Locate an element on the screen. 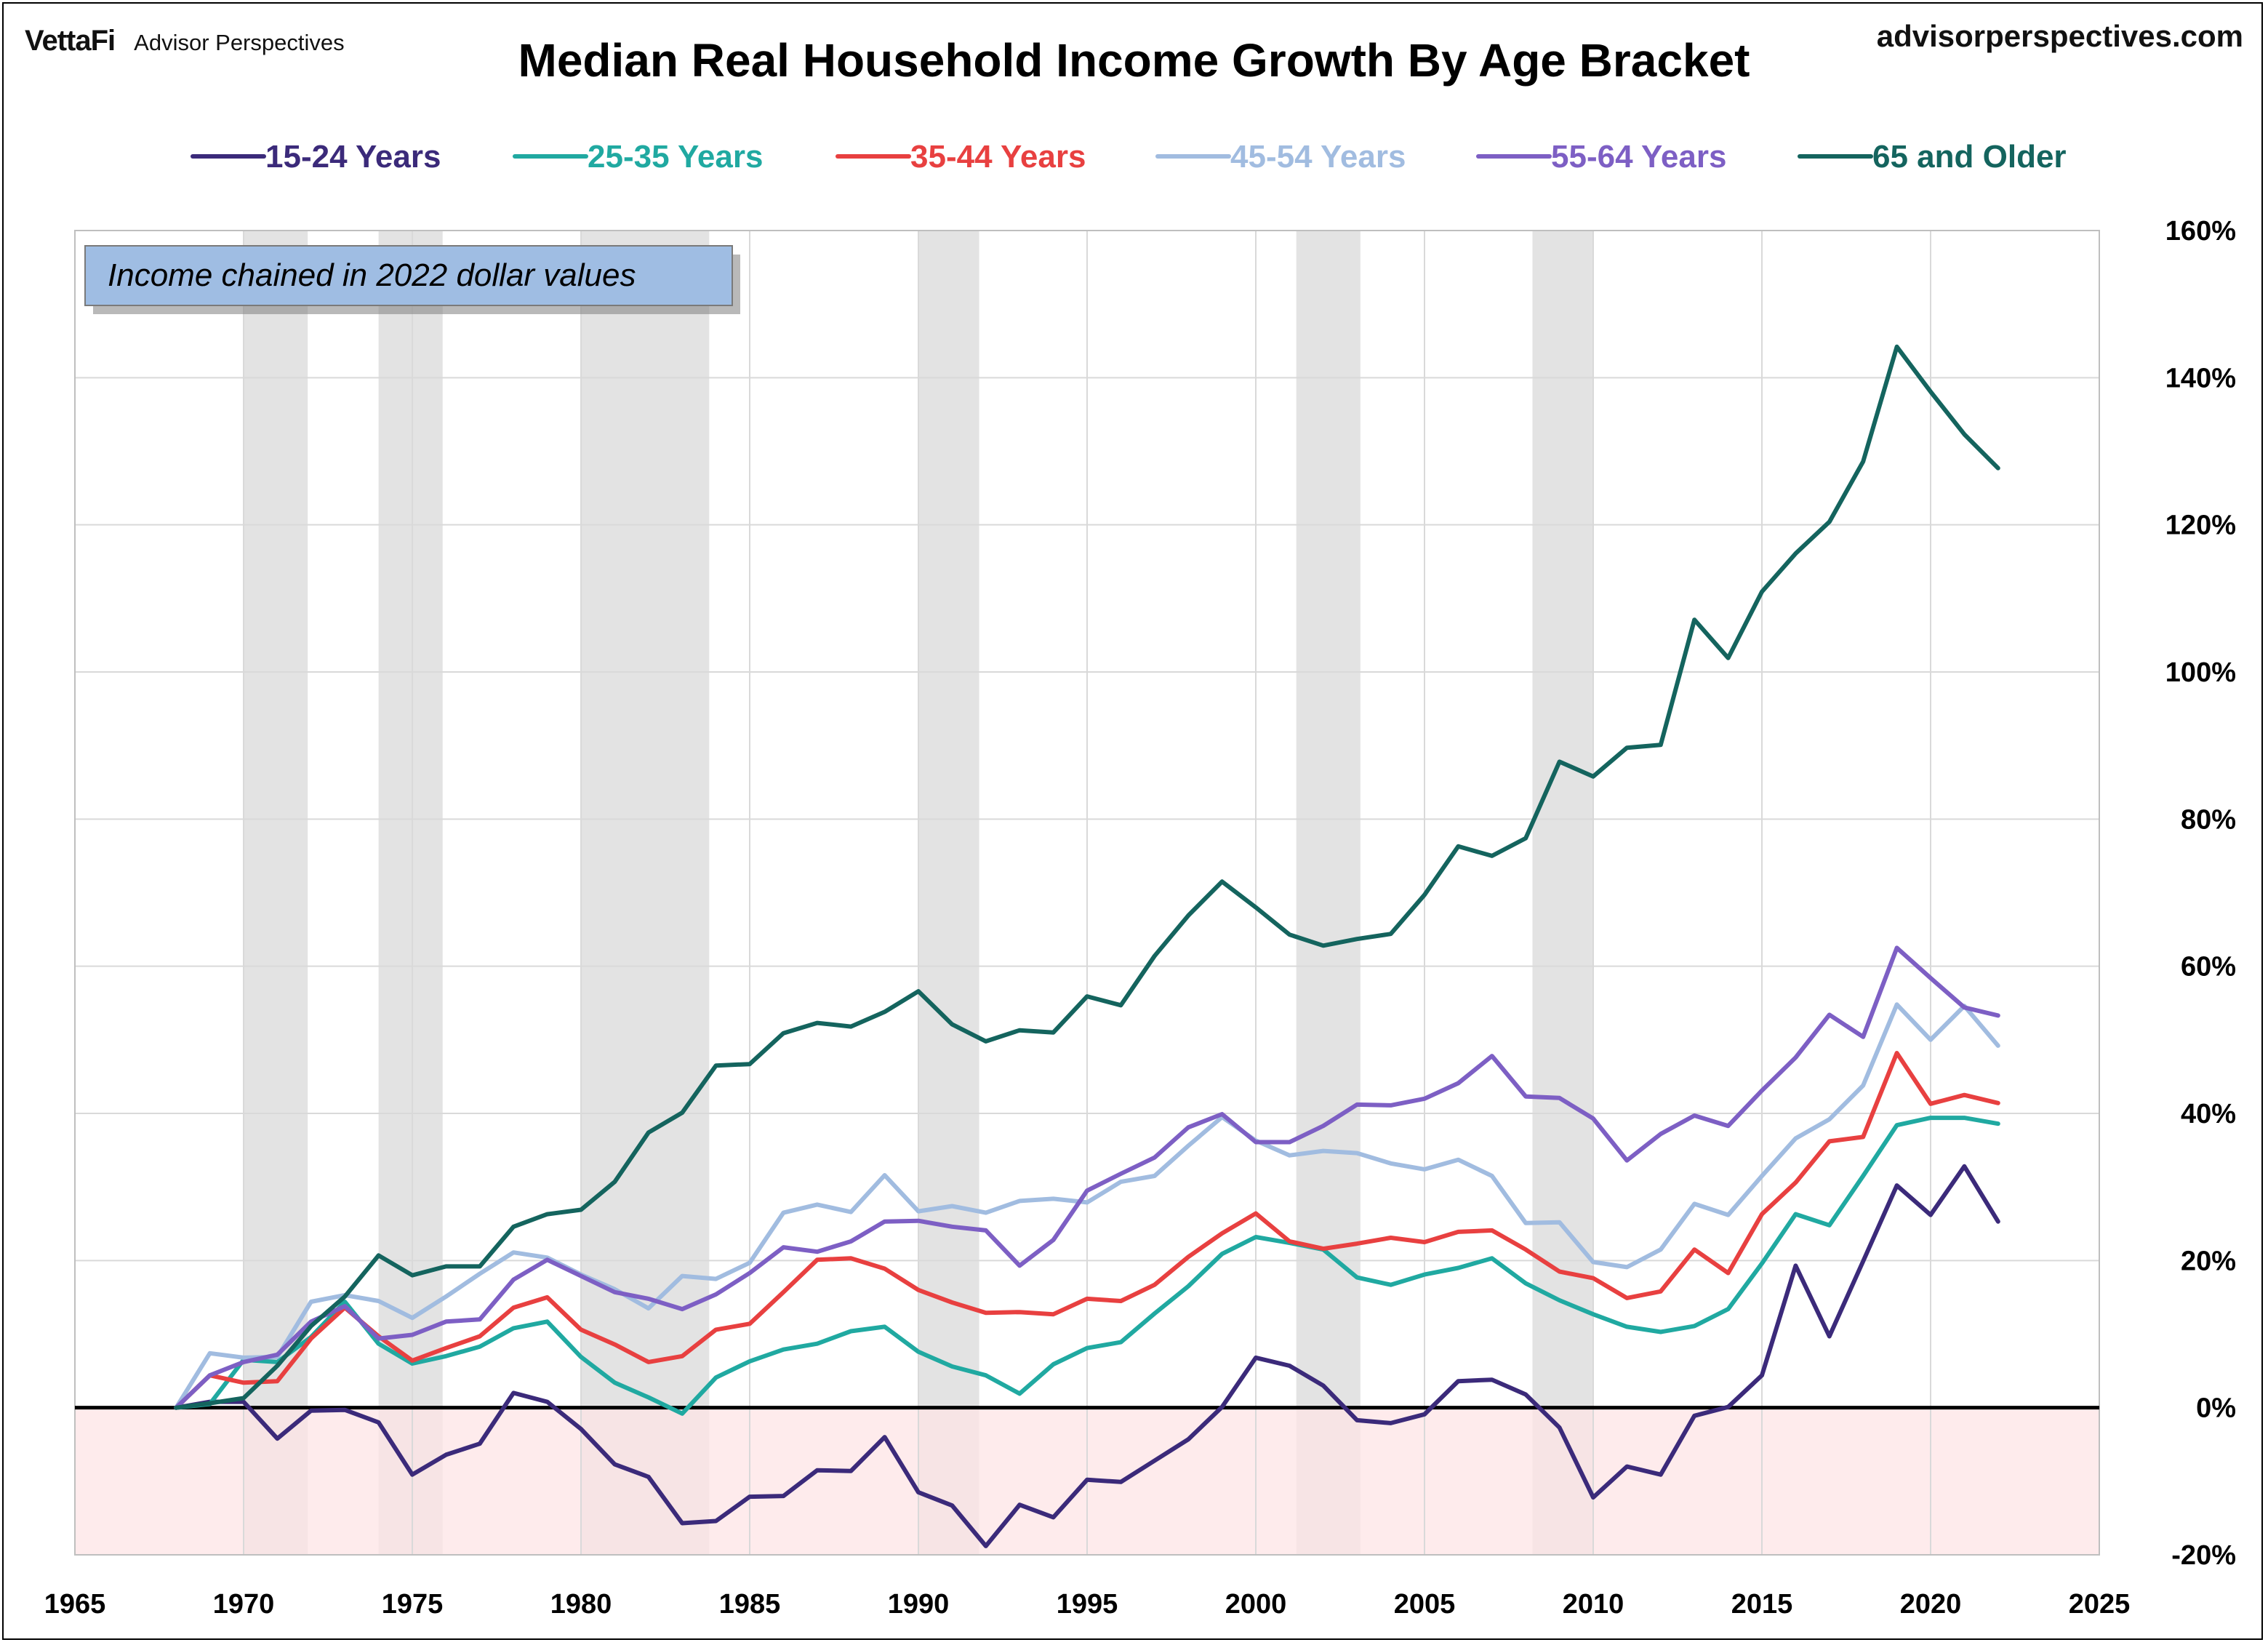 The height and width of the screenshot is (1645, 2268). y-tick-label-3: 100% is located at coordinates (2200, 672).